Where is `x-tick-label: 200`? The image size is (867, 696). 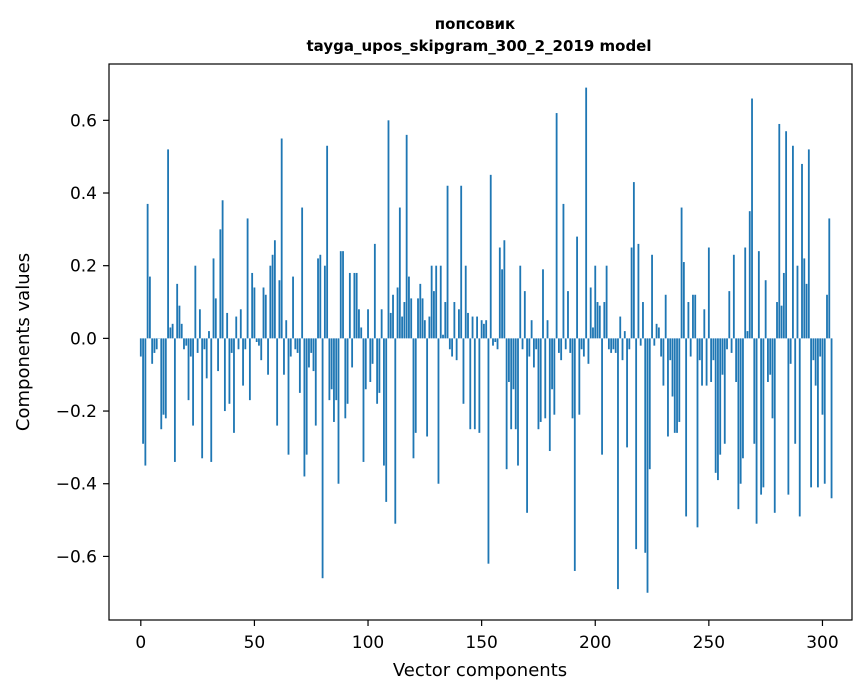
x-tick-label: 200 is located at coordinates (595, 643).